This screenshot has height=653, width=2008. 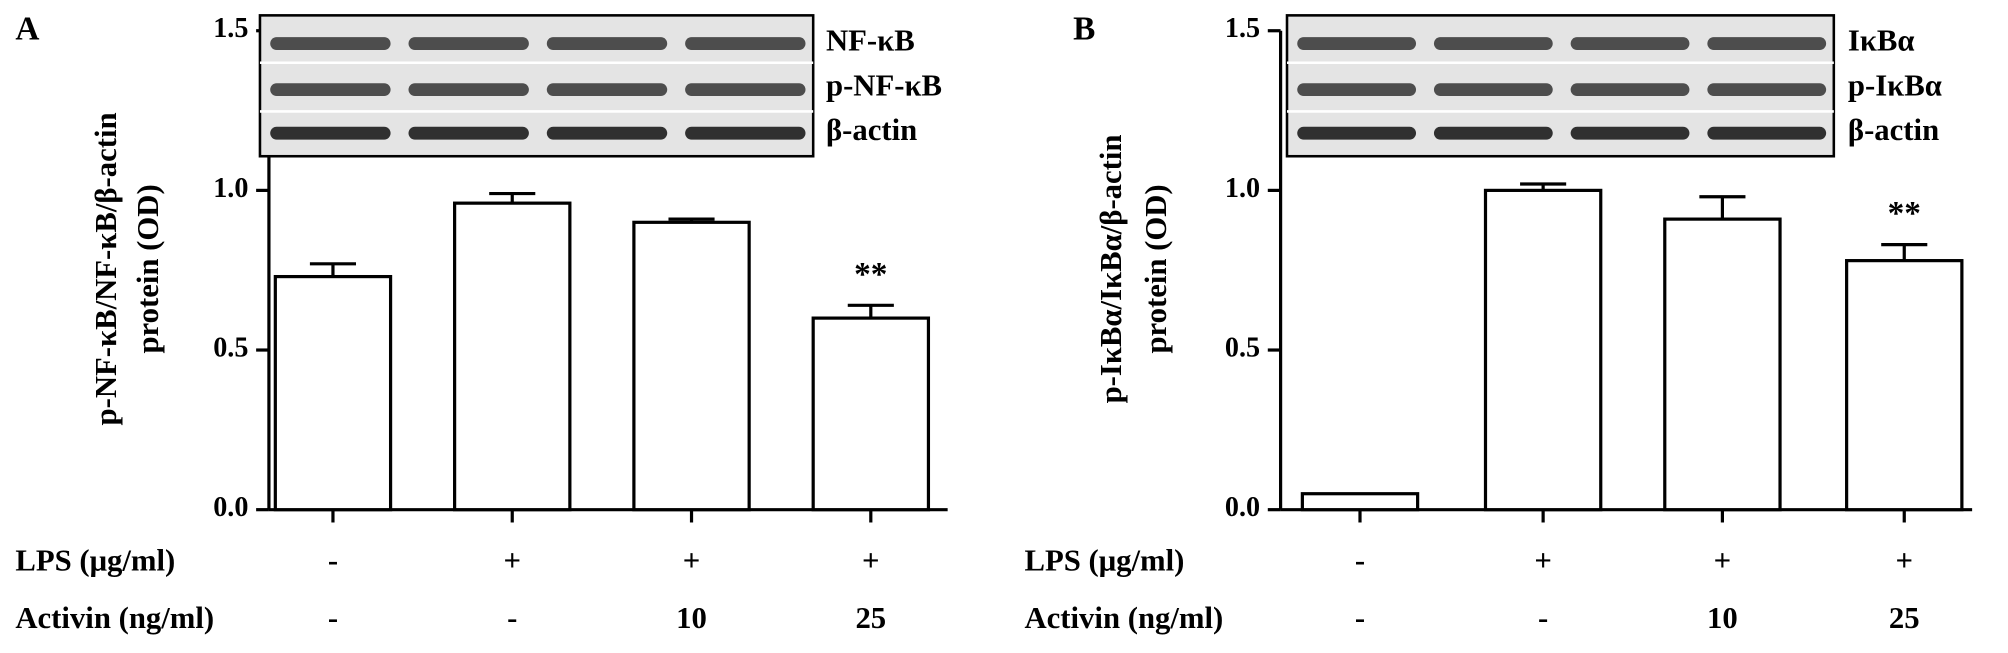 What do you see at coordinates (1111, 268) in the screenshot?
I see `y-axis-label: p-IκBα/IκBα/β-actin` at bounding box center [1111, 268].